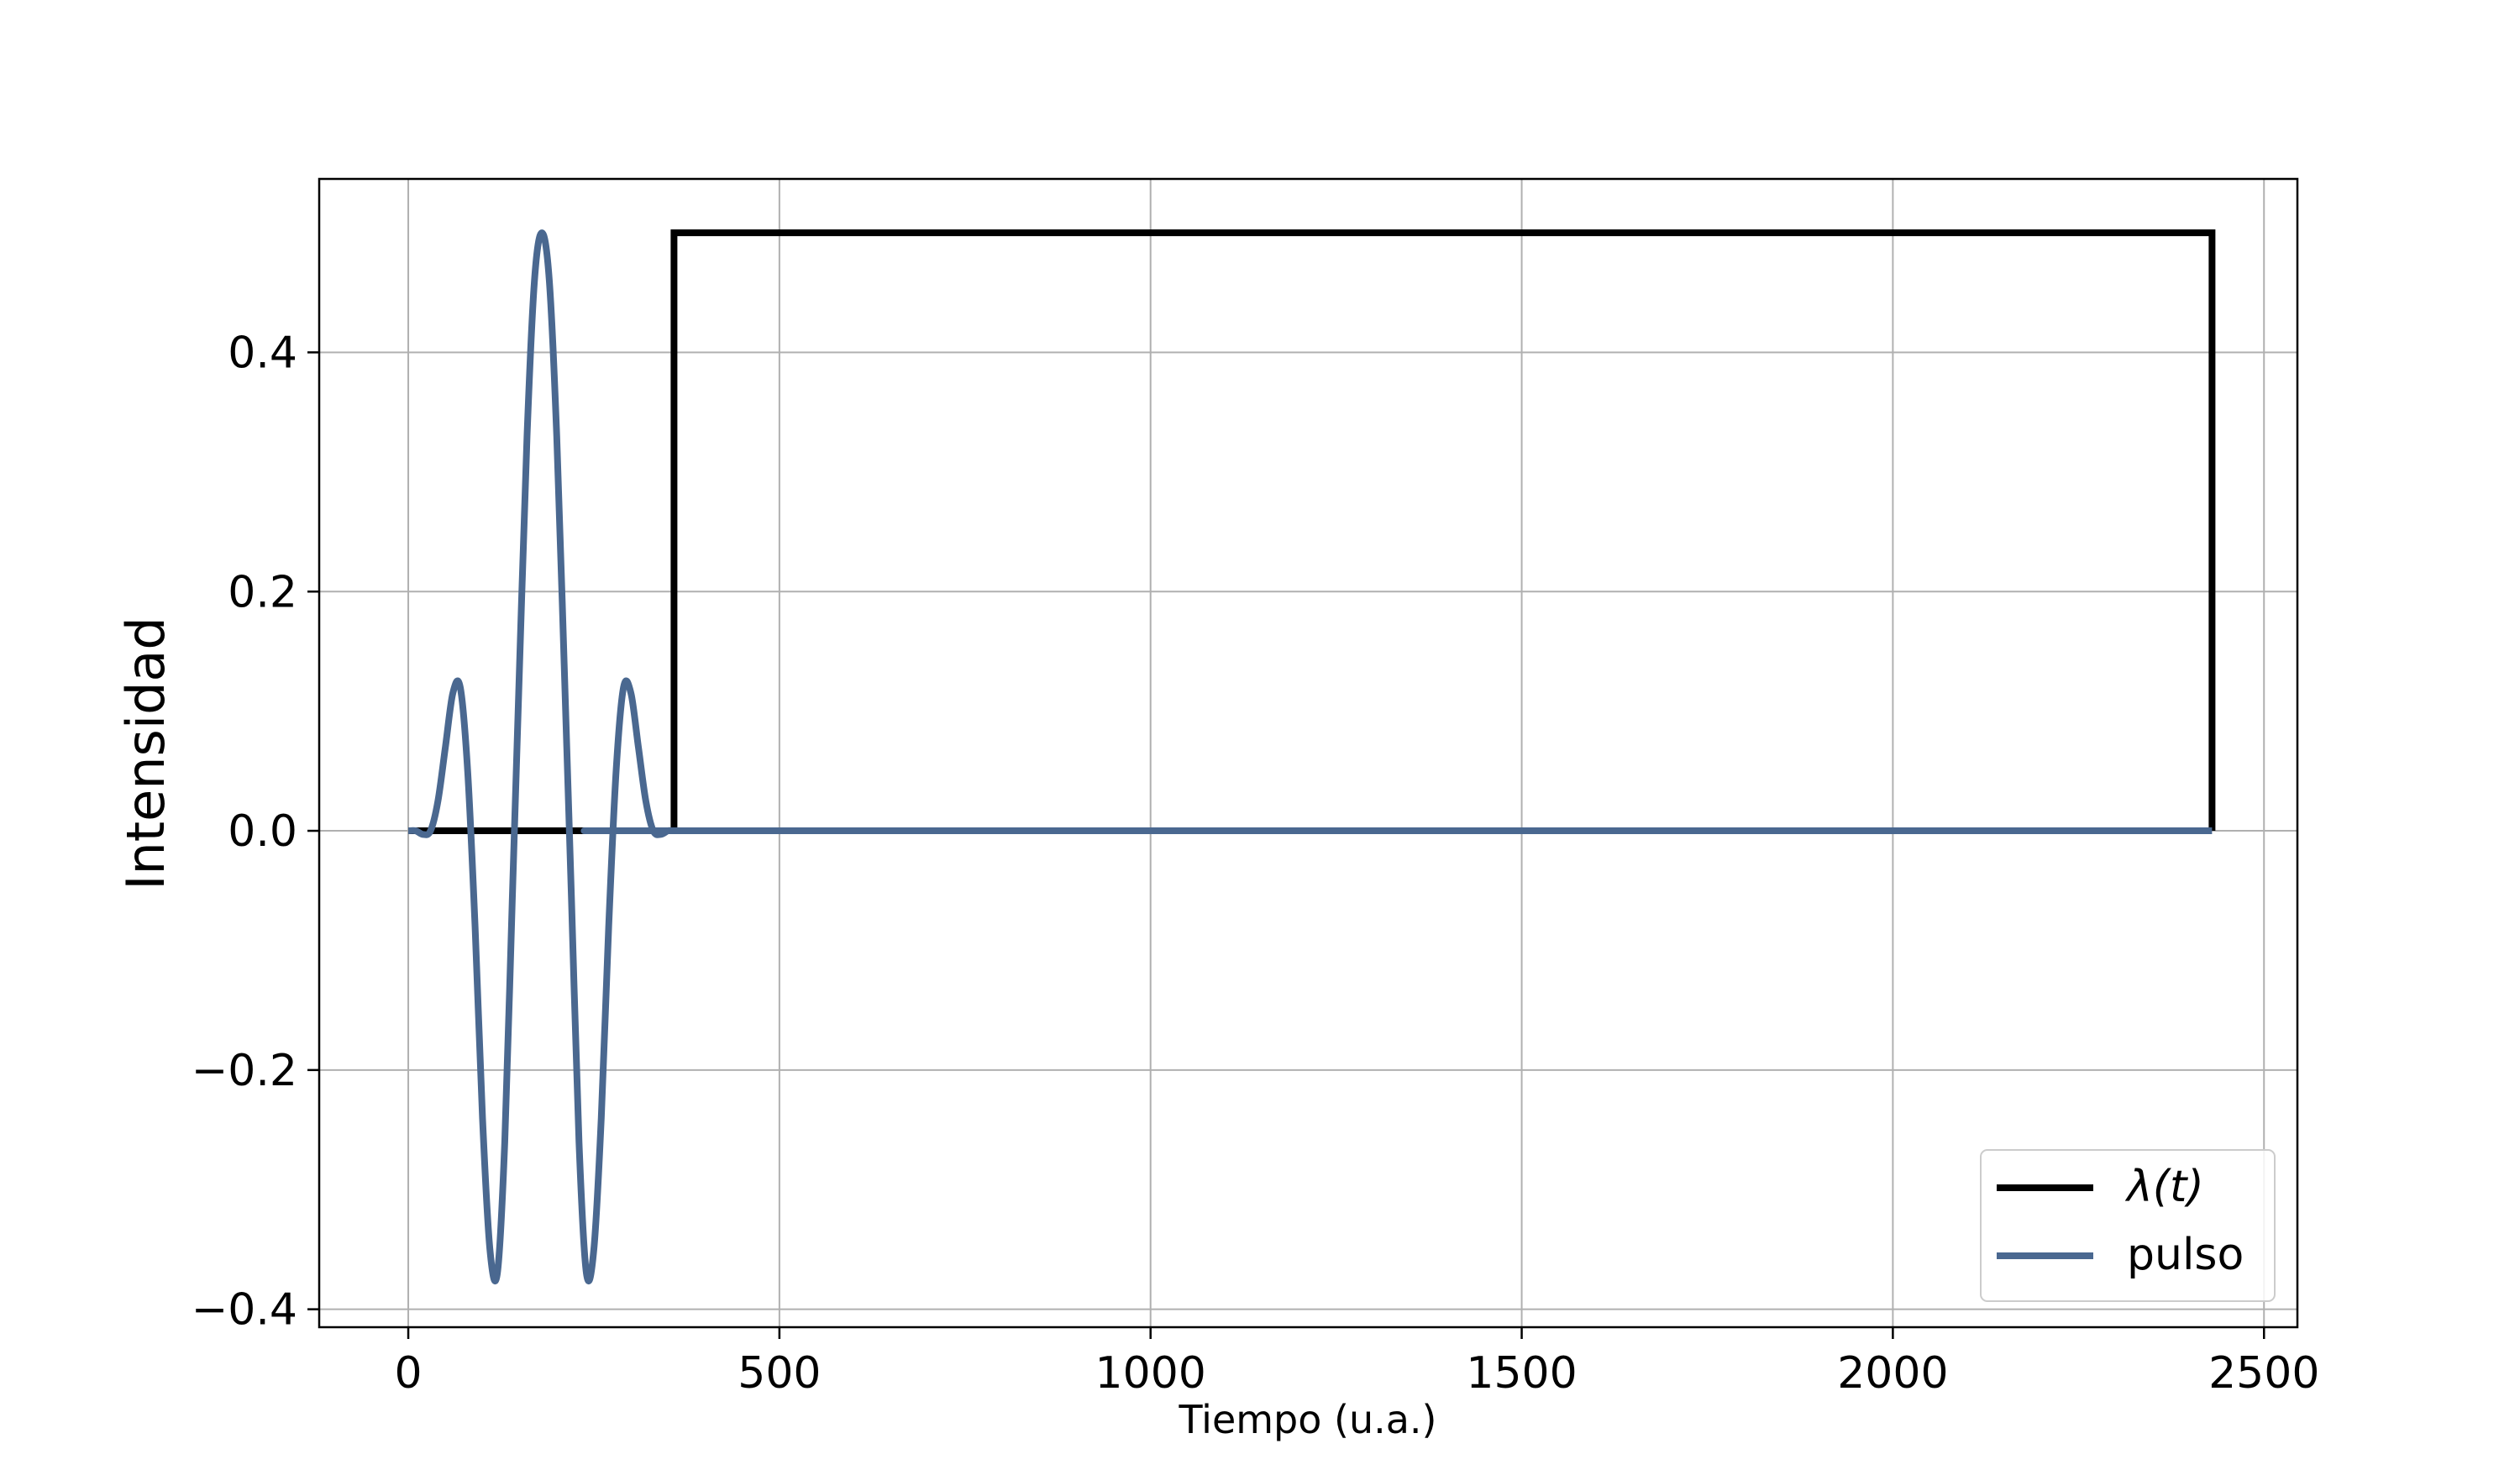  Describe the element at coordinates (244, 1071) in the screenshot. I see `y-tick-label: −0.2` at that location.